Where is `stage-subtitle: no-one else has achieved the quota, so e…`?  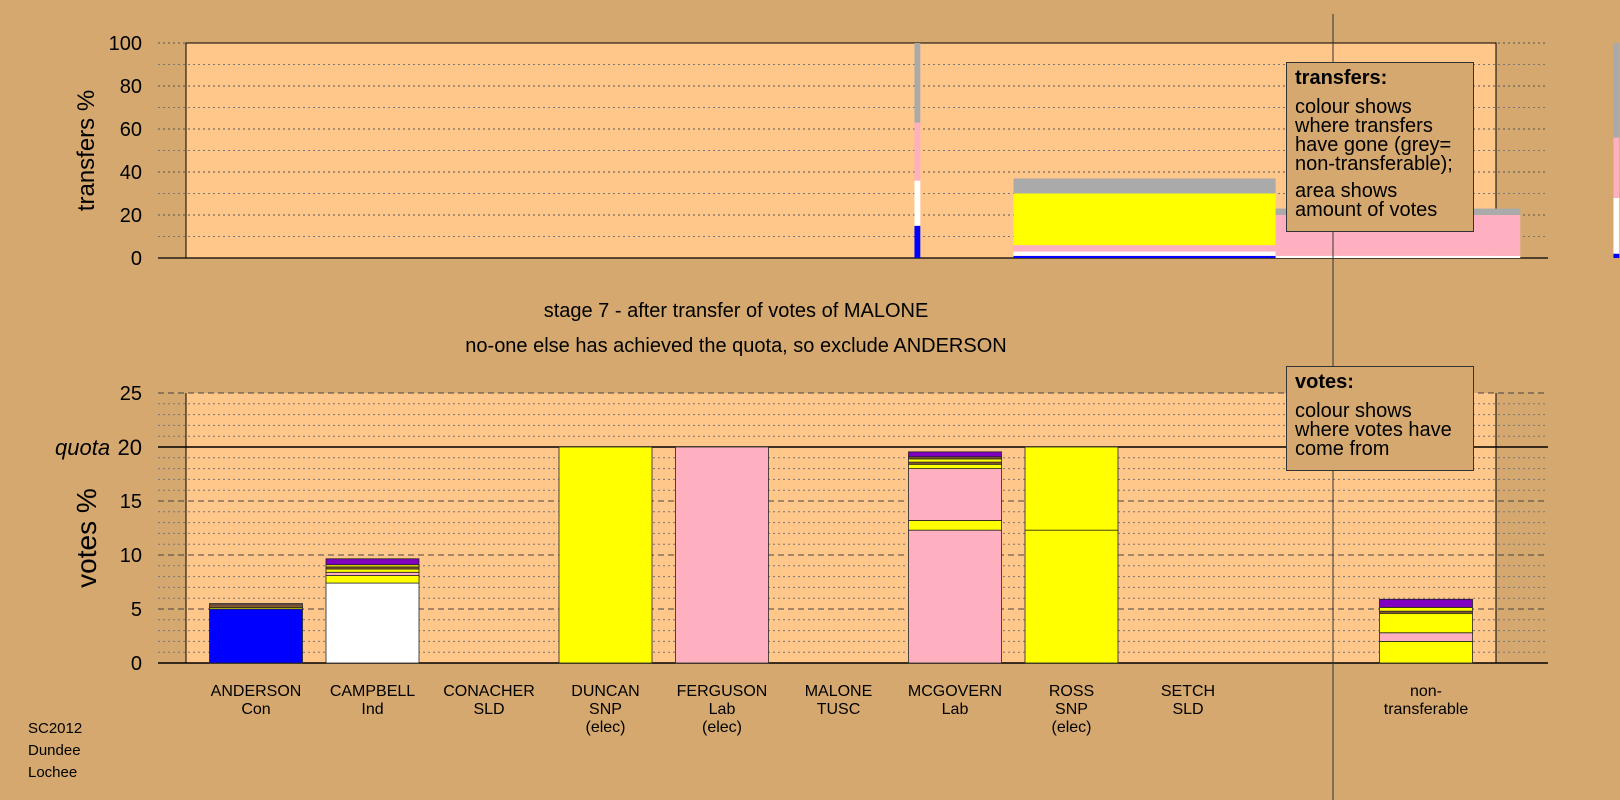
stage-subtitle: no-one else has achieved the quota, so e… is located at coordinates (736, 346).